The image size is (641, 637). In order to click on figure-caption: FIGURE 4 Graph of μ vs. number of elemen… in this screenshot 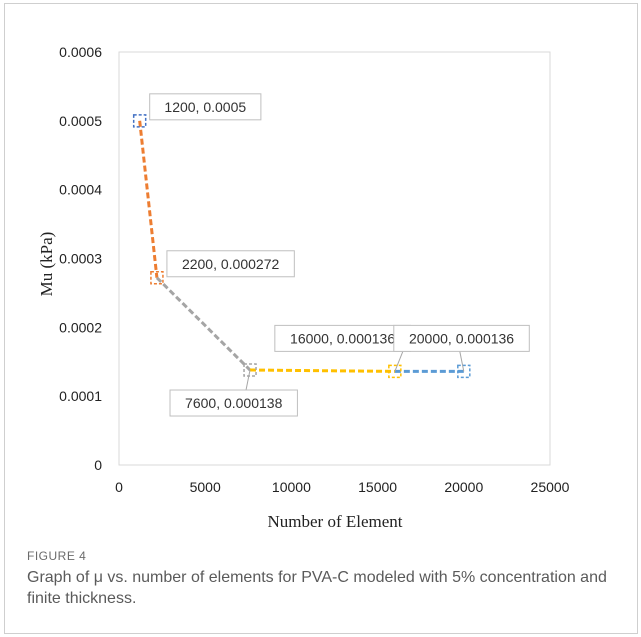, I will do `click(322, 579)`.